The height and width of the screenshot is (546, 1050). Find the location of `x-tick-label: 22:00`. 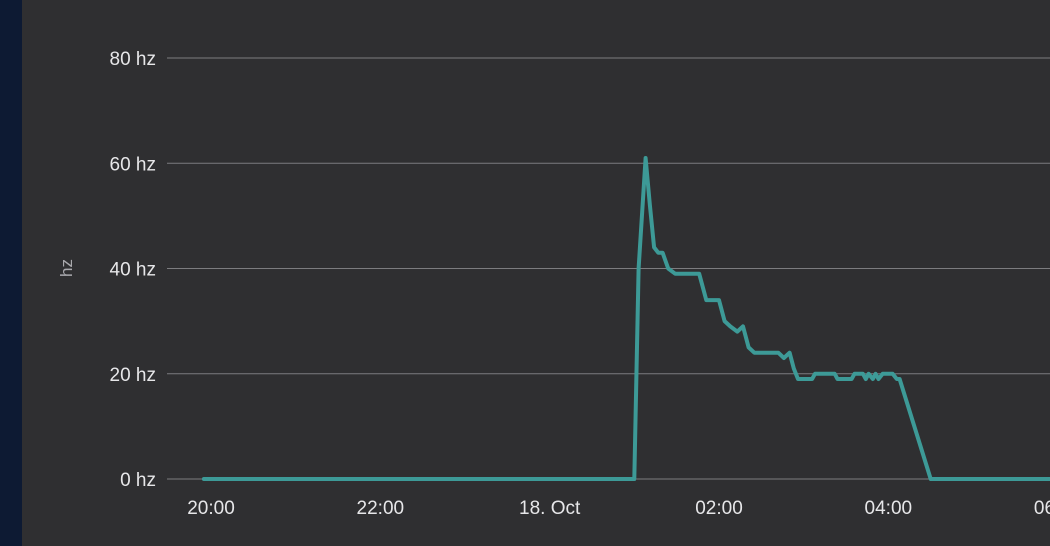

x-tick-label: 22:00 is located at coordinates (381, 508).